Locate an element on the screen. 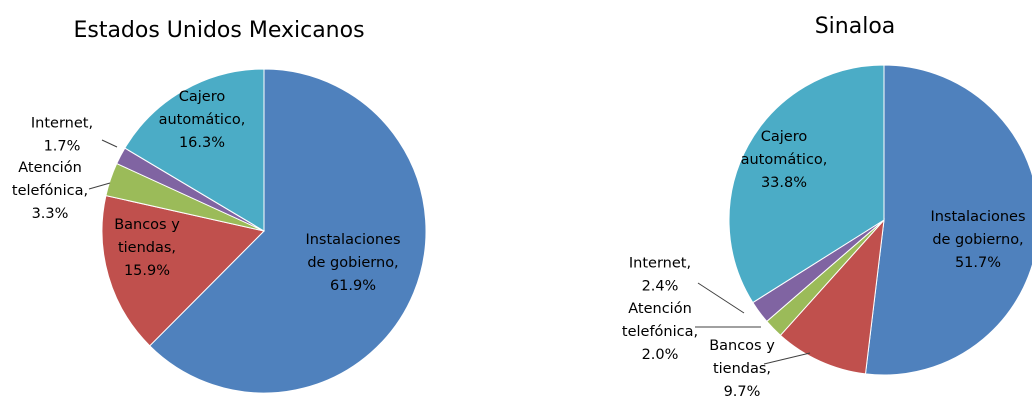  slice-label-internet: Internet, 2.4% is located at coordinates (660, 275).